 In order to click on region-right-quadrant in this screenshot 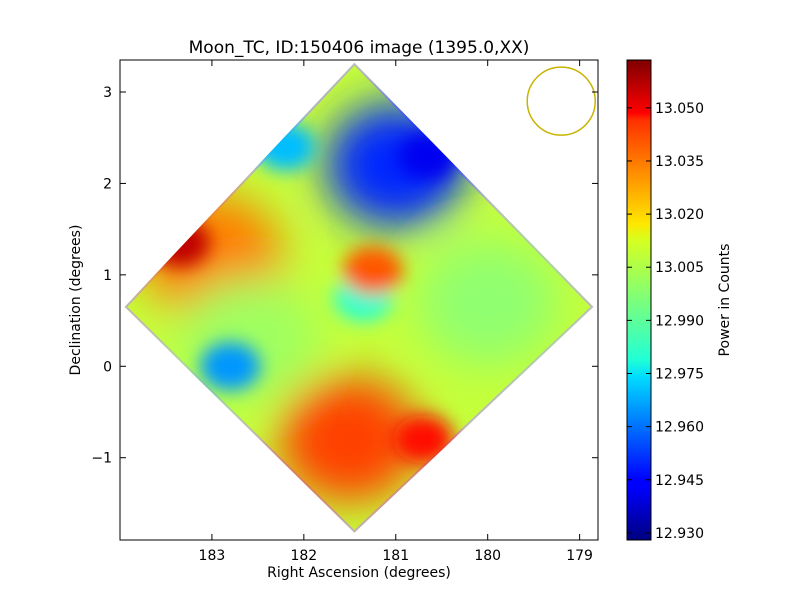, I will do `click(487, 302)`.